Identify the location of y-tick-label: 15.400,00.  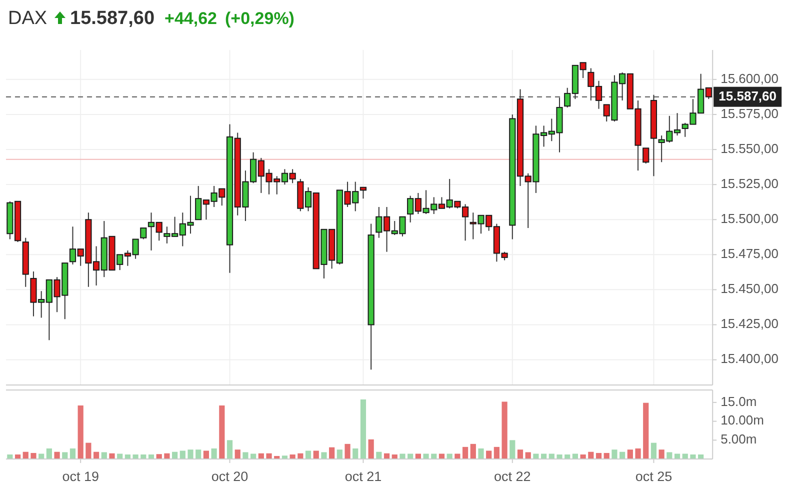
(749, 358).